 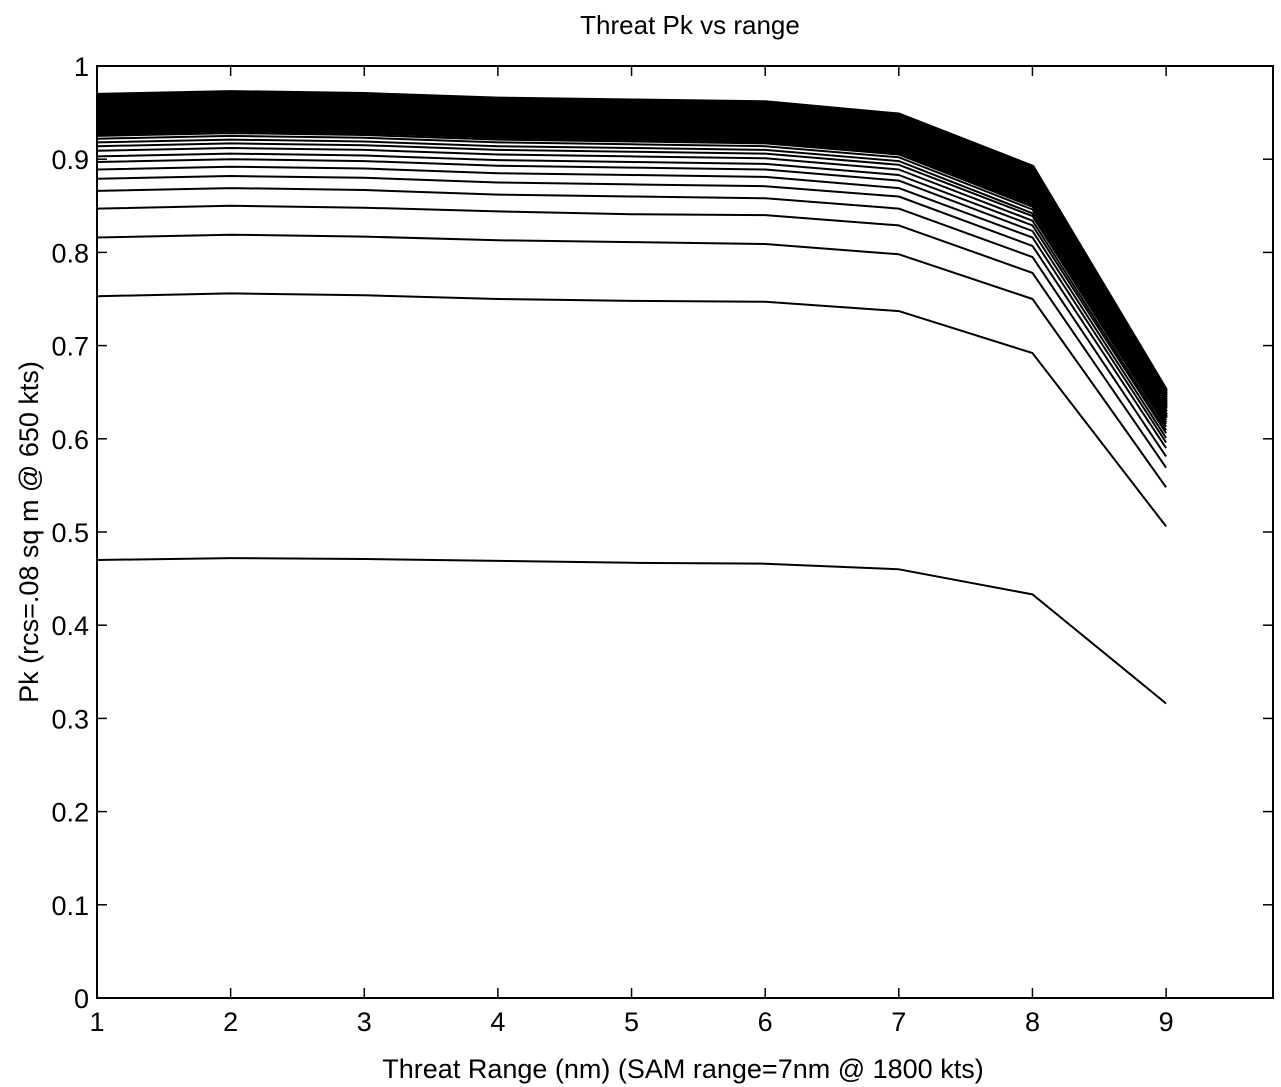 What do you see at coordinates (70, 253) in the screenshot?
I see `y-tick-label: 0.8` at bounding box center [70, 253].